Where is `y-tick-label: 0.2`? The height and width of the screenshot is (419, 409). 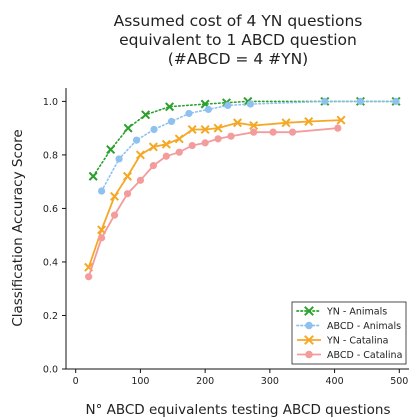 y-tick-label: 0.2 is located at coordinates (50, 316).